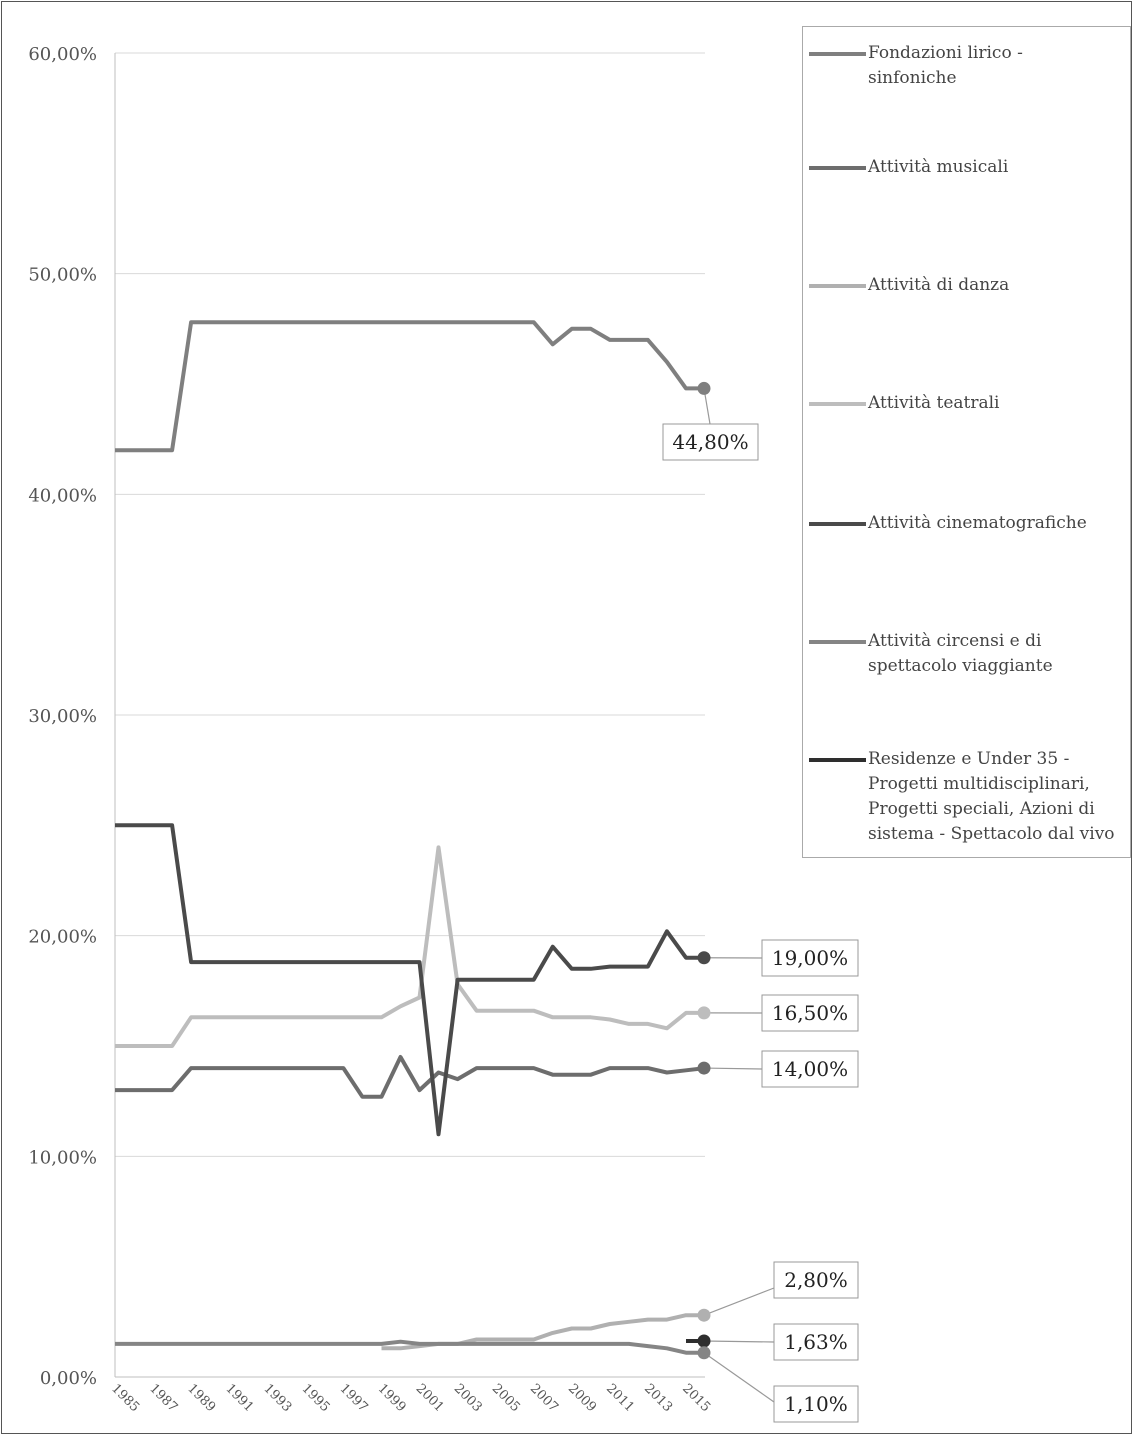 The height and width of the screenshot is (1436, 1135). I want to click on end-value-callouts: 44,80% 19,00% 16,50% 14,00% 2,80% 1,63% 1,10%, so click(760, 902).